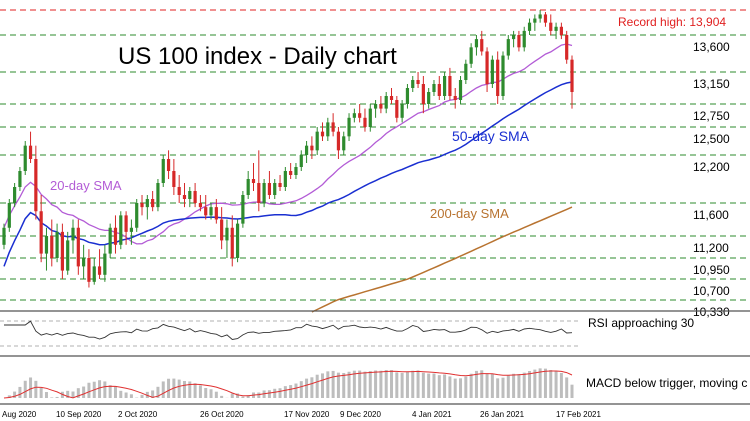 Image resolution: width=750 pixels, height=421 pixels. I want to click on x-tick-label: 17 Nov 2020, so click(307, 414).